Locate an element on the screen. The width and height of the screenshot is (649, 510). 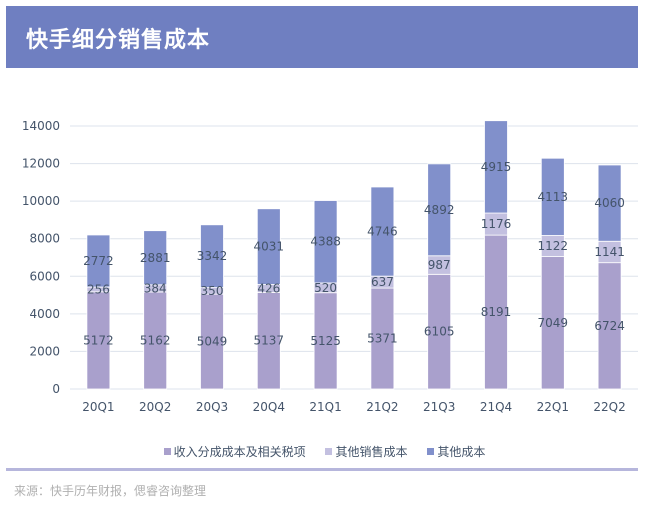
legend-item-revenue-share: 收入分成成本及相关税项 is located at coordinates (234, 451).